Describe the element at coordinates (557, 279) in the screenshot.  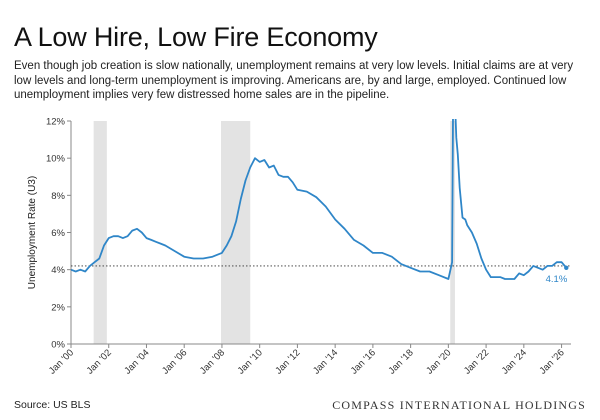
I see `last-value-label: 4.1%` at that location.